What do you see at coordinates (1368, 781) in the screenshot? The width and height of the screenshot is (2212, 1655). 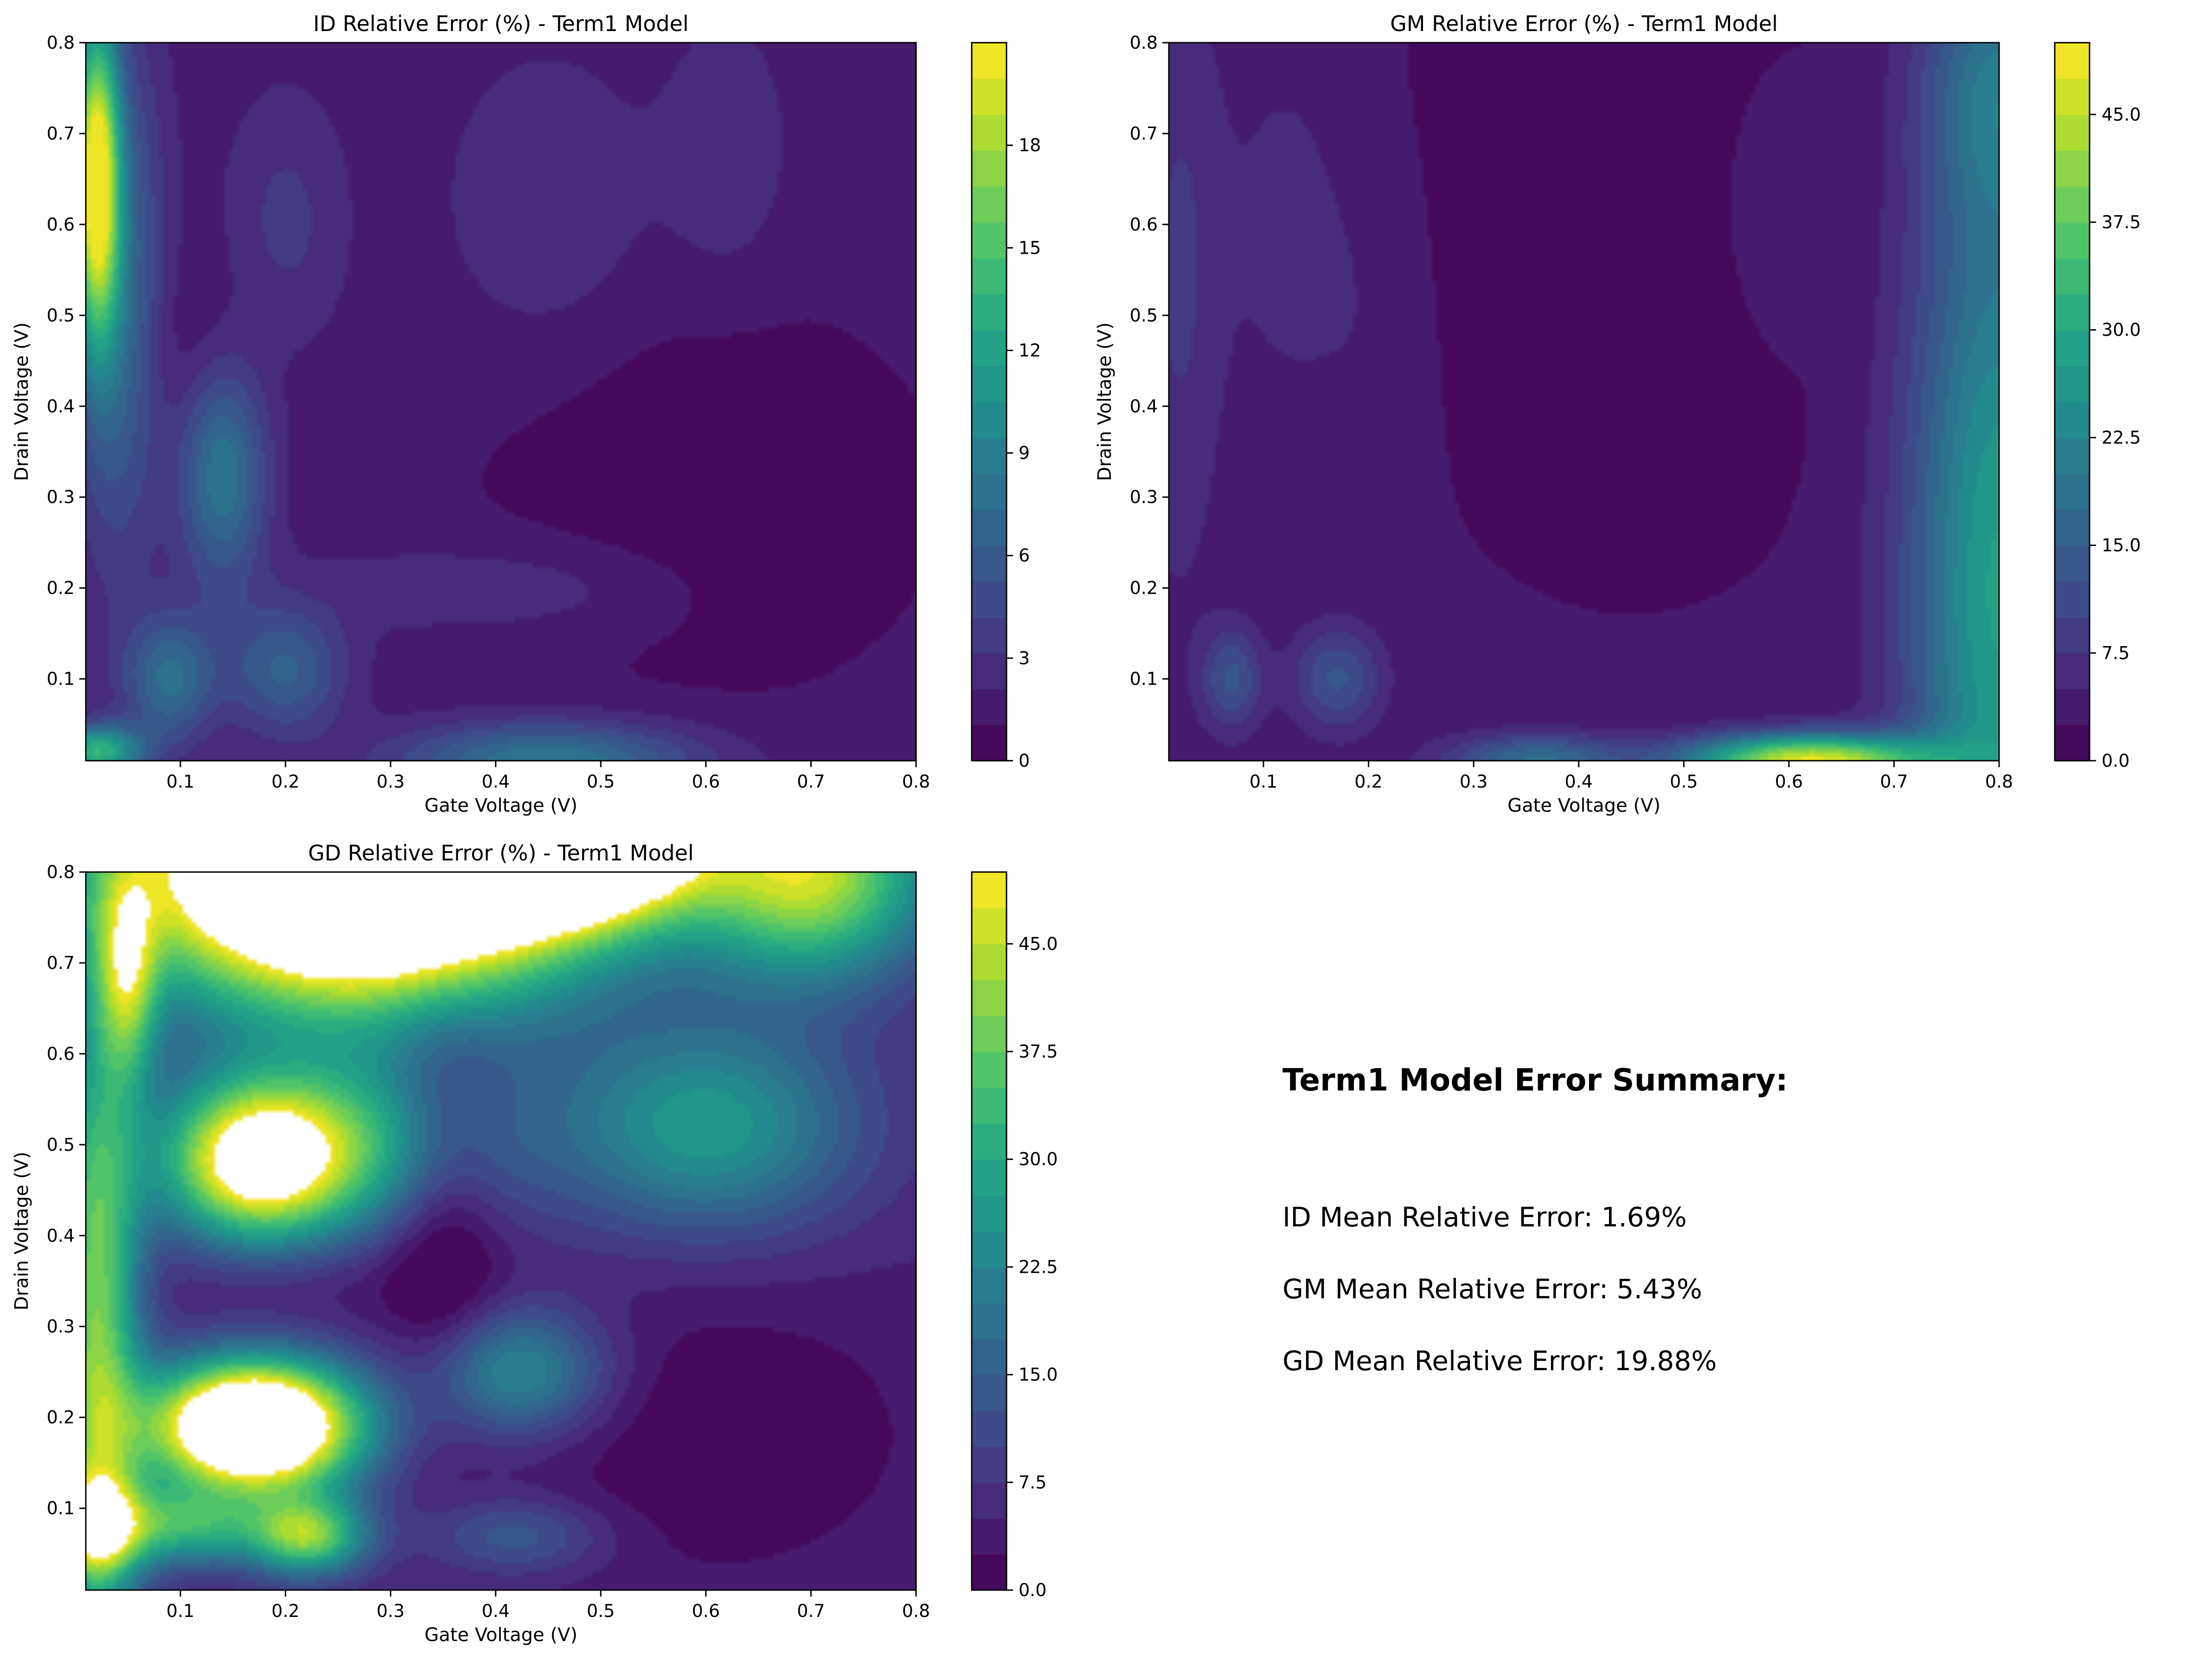 I see `gm-x-tick-label: 0.2` at bounding box center [1368, 781].